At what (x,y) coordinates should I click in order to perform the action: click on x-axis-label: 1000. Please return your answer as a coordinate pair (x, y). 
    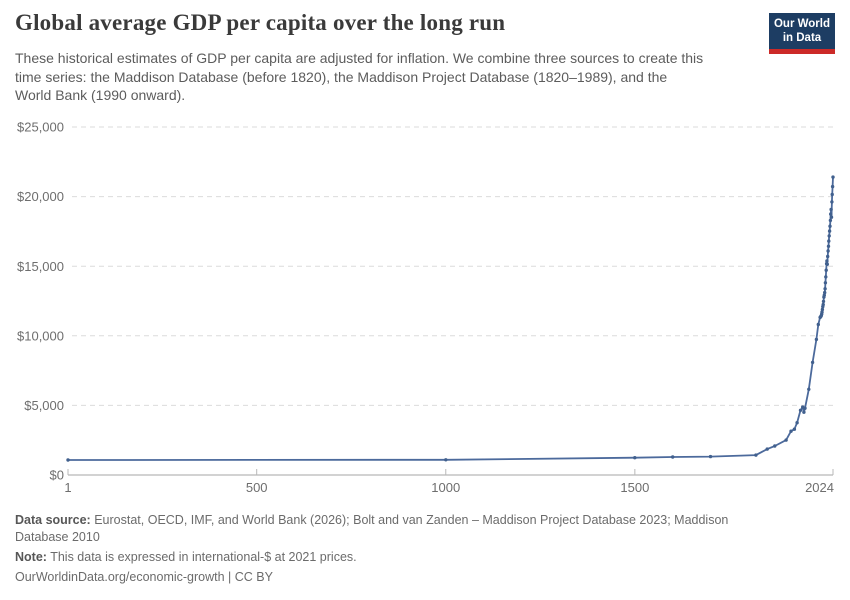
    Looking at the image, I should click on (445, 487).